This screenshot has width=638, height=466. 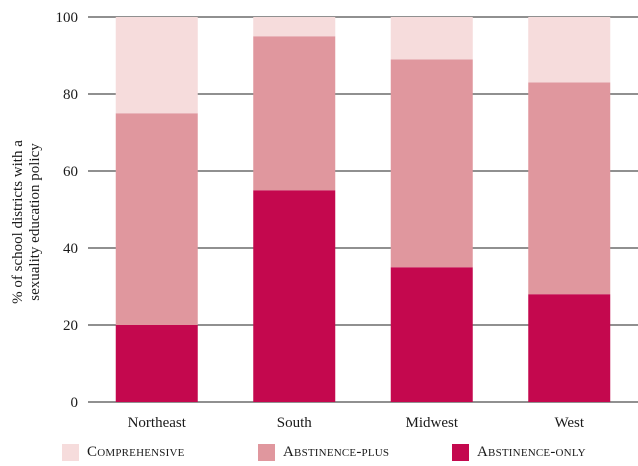 I want to click on y-tick-label-100: 100, so click(x=67, y=18).